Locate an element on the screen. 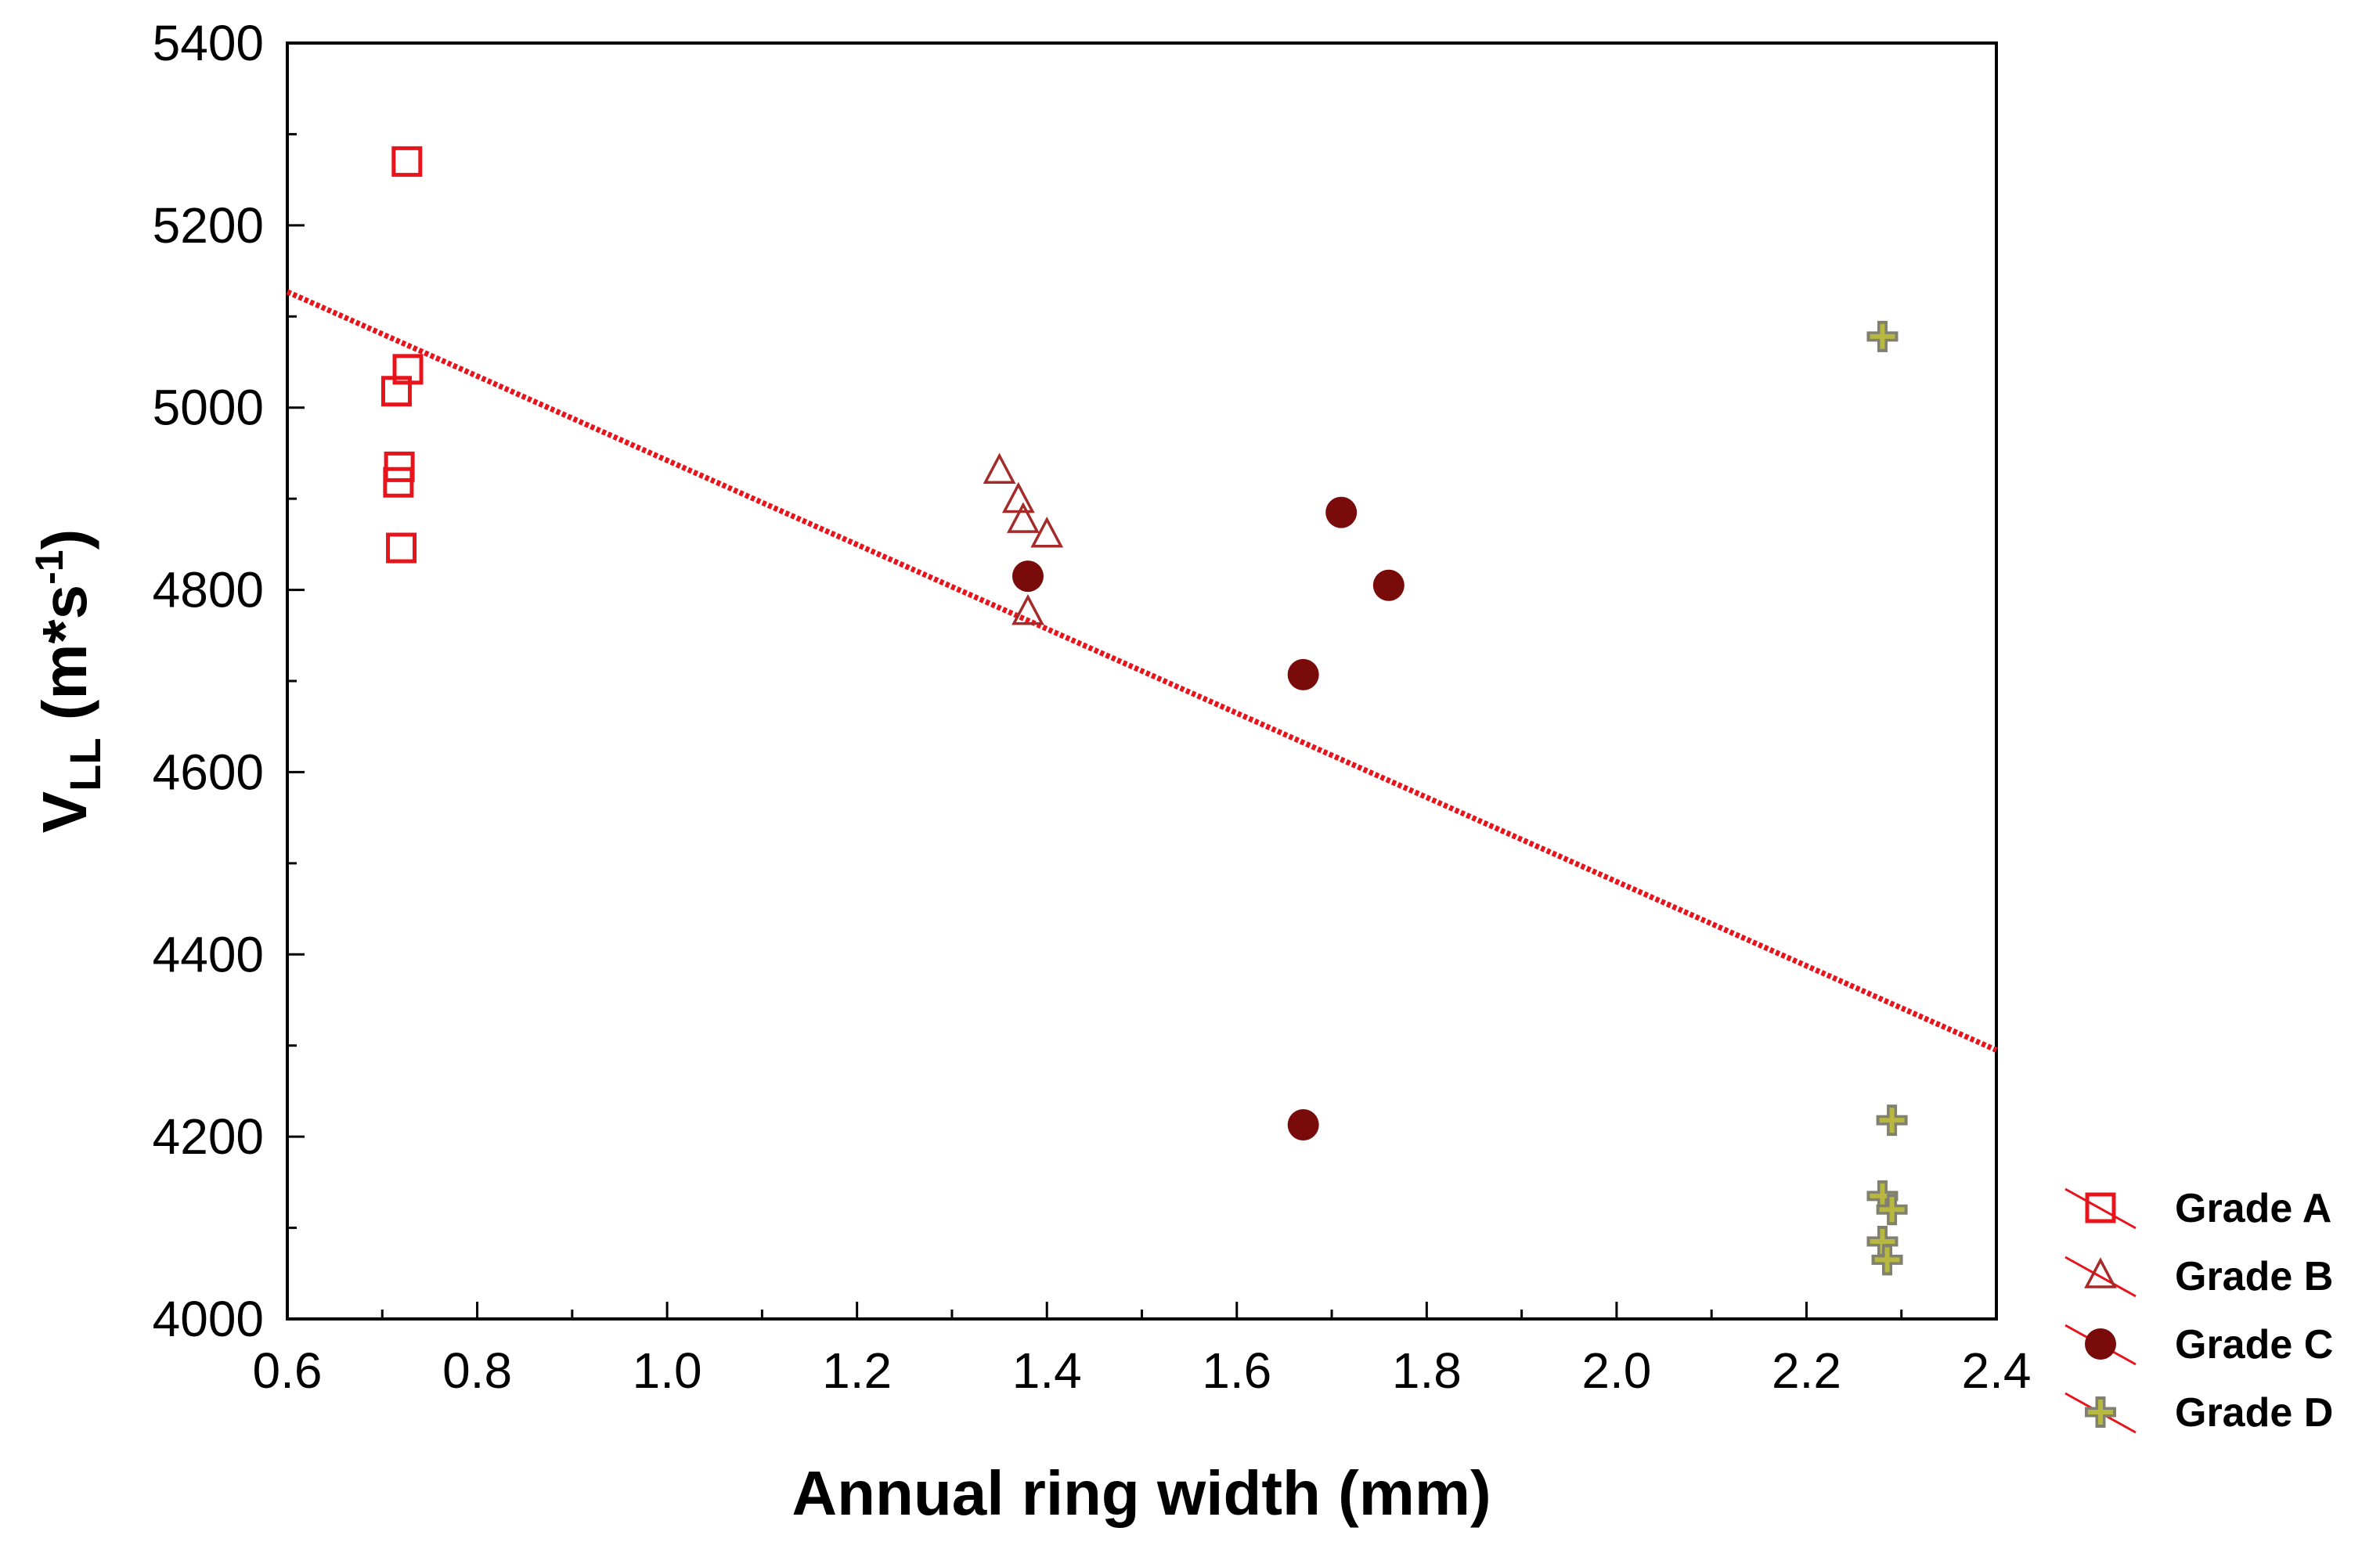  legend: Grade A Grade B Grade C Grade D is located at coordinates (2198, 1311).